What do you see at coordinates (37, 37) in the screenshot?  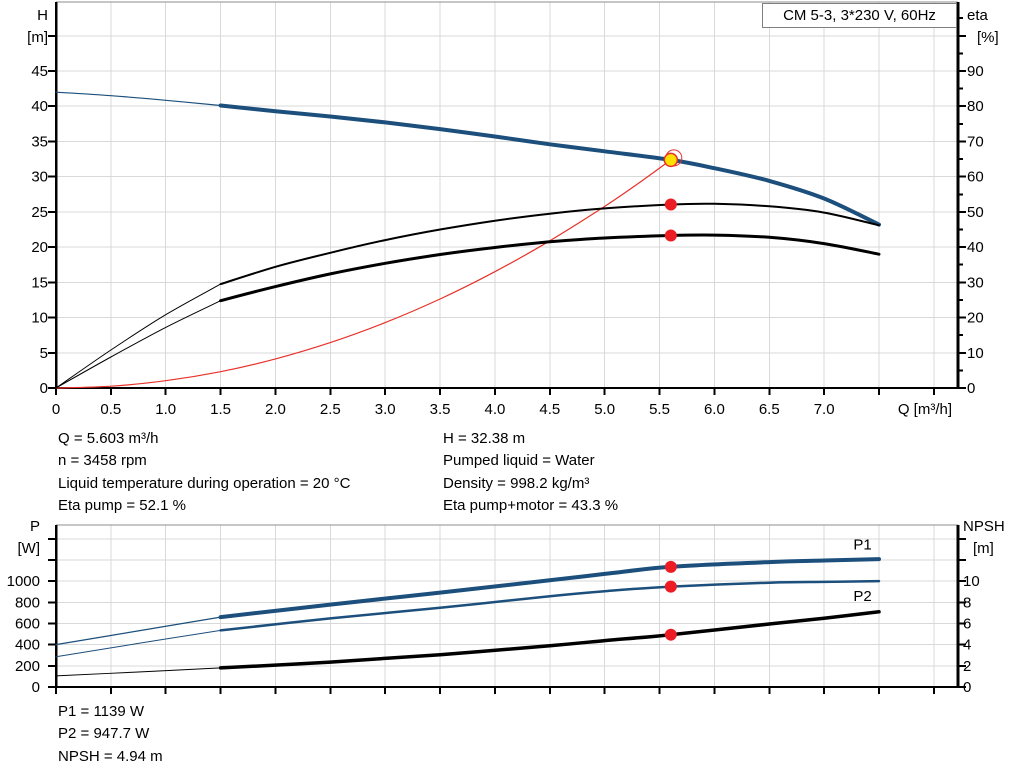 I see `y-left-axis-title: [m]` at bounding box center [37, 37].